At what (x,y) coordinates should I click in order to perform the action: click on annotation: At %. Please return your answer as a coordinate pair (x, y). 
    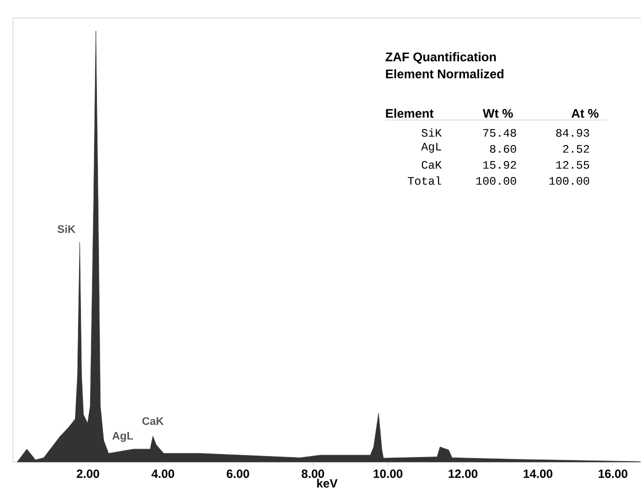
    Looking at the image, I should click on (585, 113).